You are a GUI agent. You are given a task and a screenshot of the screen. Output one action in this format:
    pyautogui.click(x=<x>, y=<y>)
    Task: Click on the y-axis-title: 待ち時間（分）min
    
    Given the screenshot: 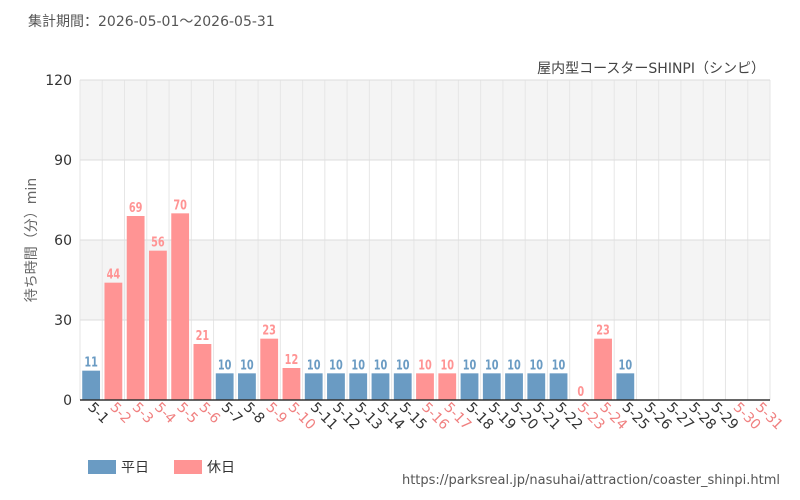 What is the action you would take?
    pyautogui.click(x=32, y=240)
    